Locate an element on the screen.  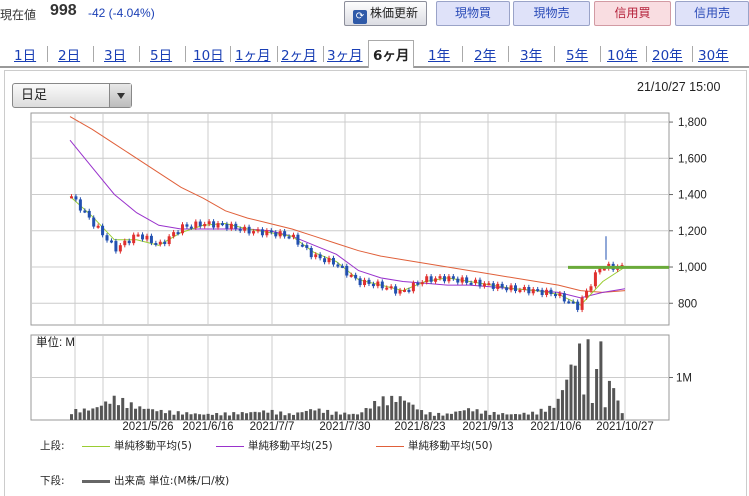
volume-bars is located at coordinates (347, 379).